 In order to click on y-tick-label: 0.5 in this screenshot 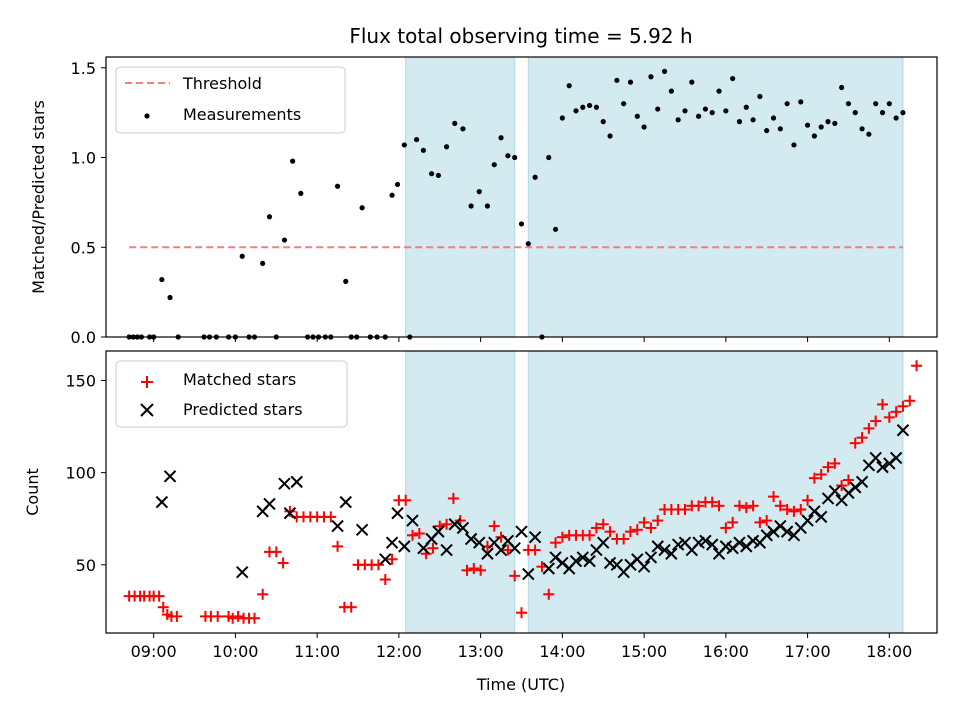, I will do `click(83, 247)`.